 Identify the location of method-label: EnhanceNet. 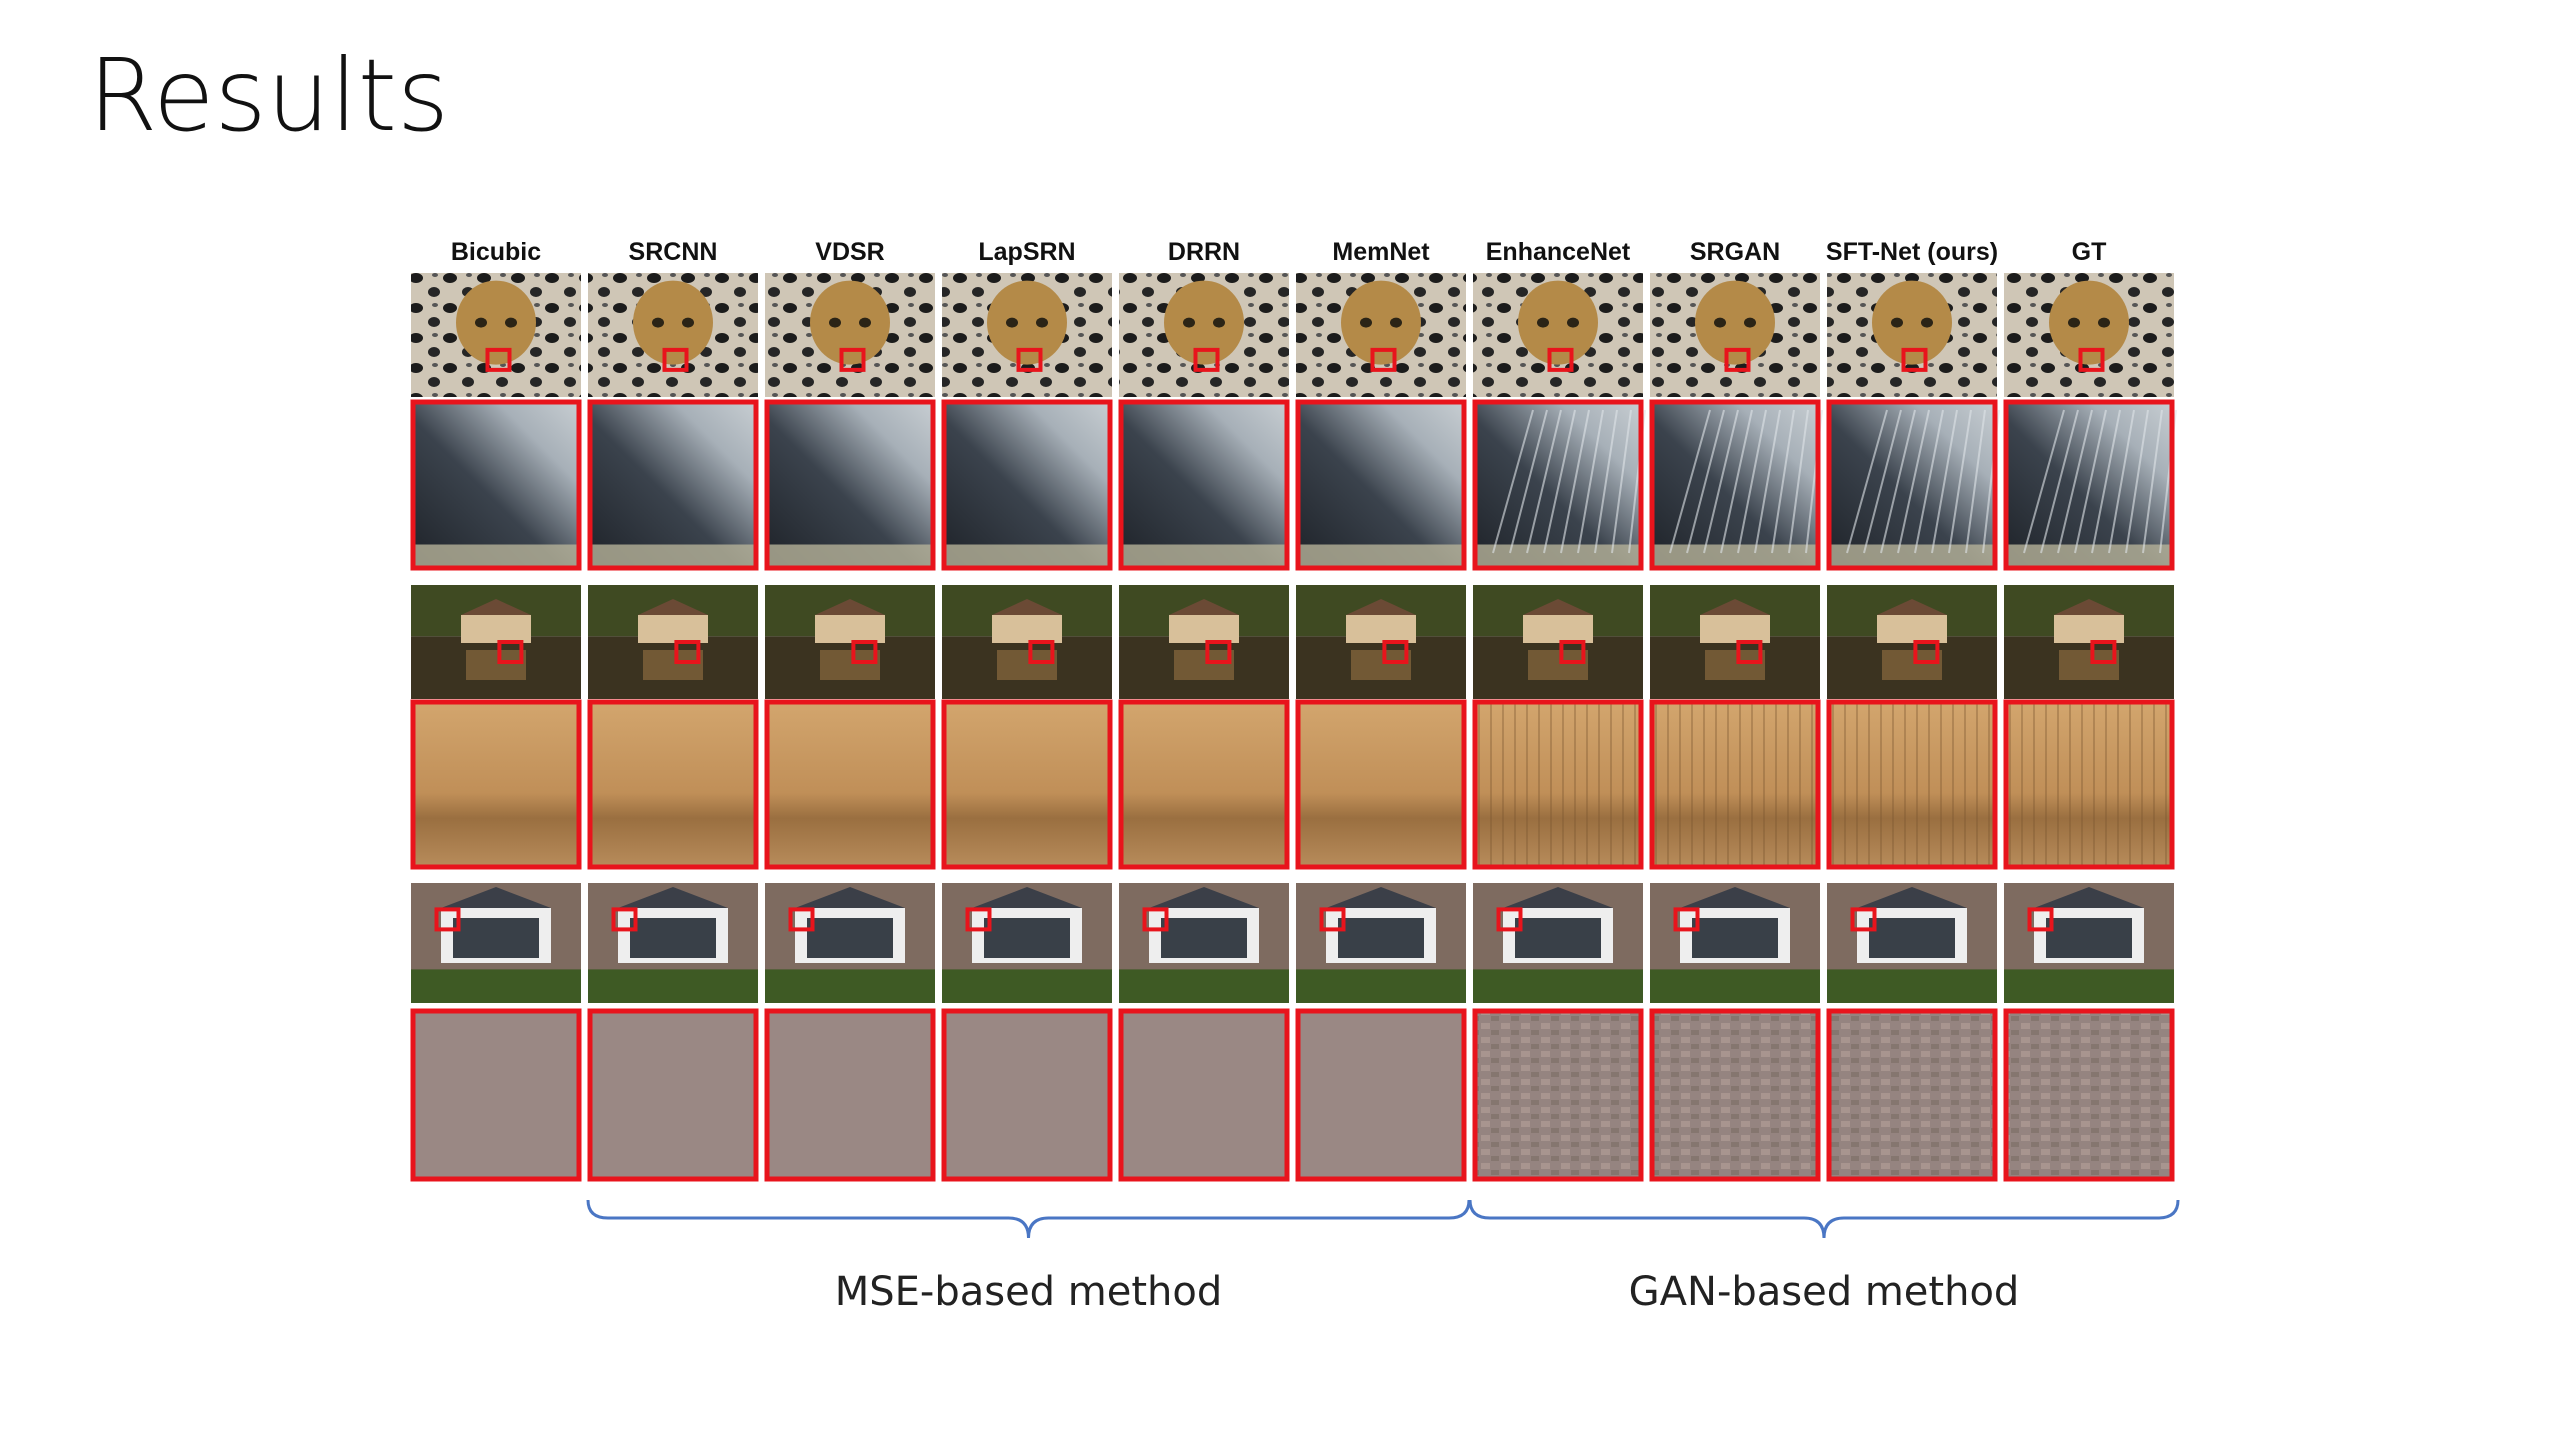
(1558, 252).